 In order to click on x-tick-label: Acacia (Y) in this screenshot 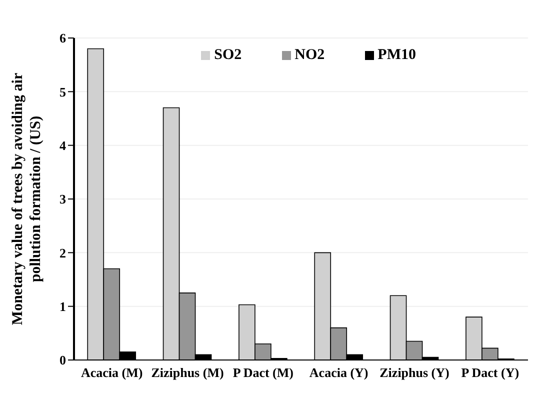, I will do `click(338, 372)`.